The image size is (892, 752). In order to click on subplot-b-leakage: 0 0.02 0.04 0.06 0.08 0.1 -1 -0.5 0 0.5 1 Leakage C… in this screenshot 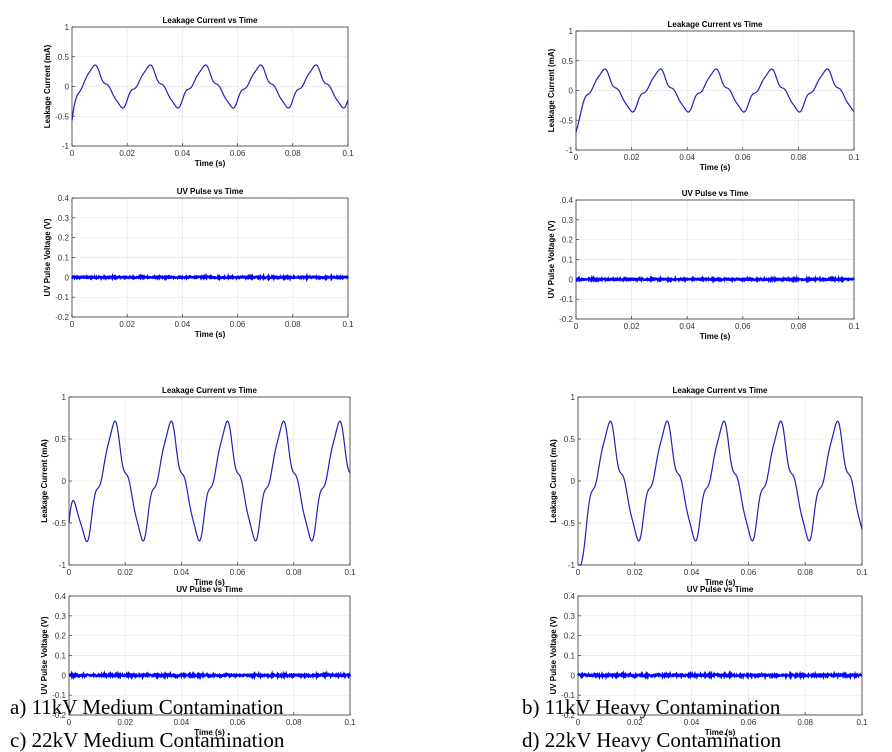, I will do `click(703, 96)`.